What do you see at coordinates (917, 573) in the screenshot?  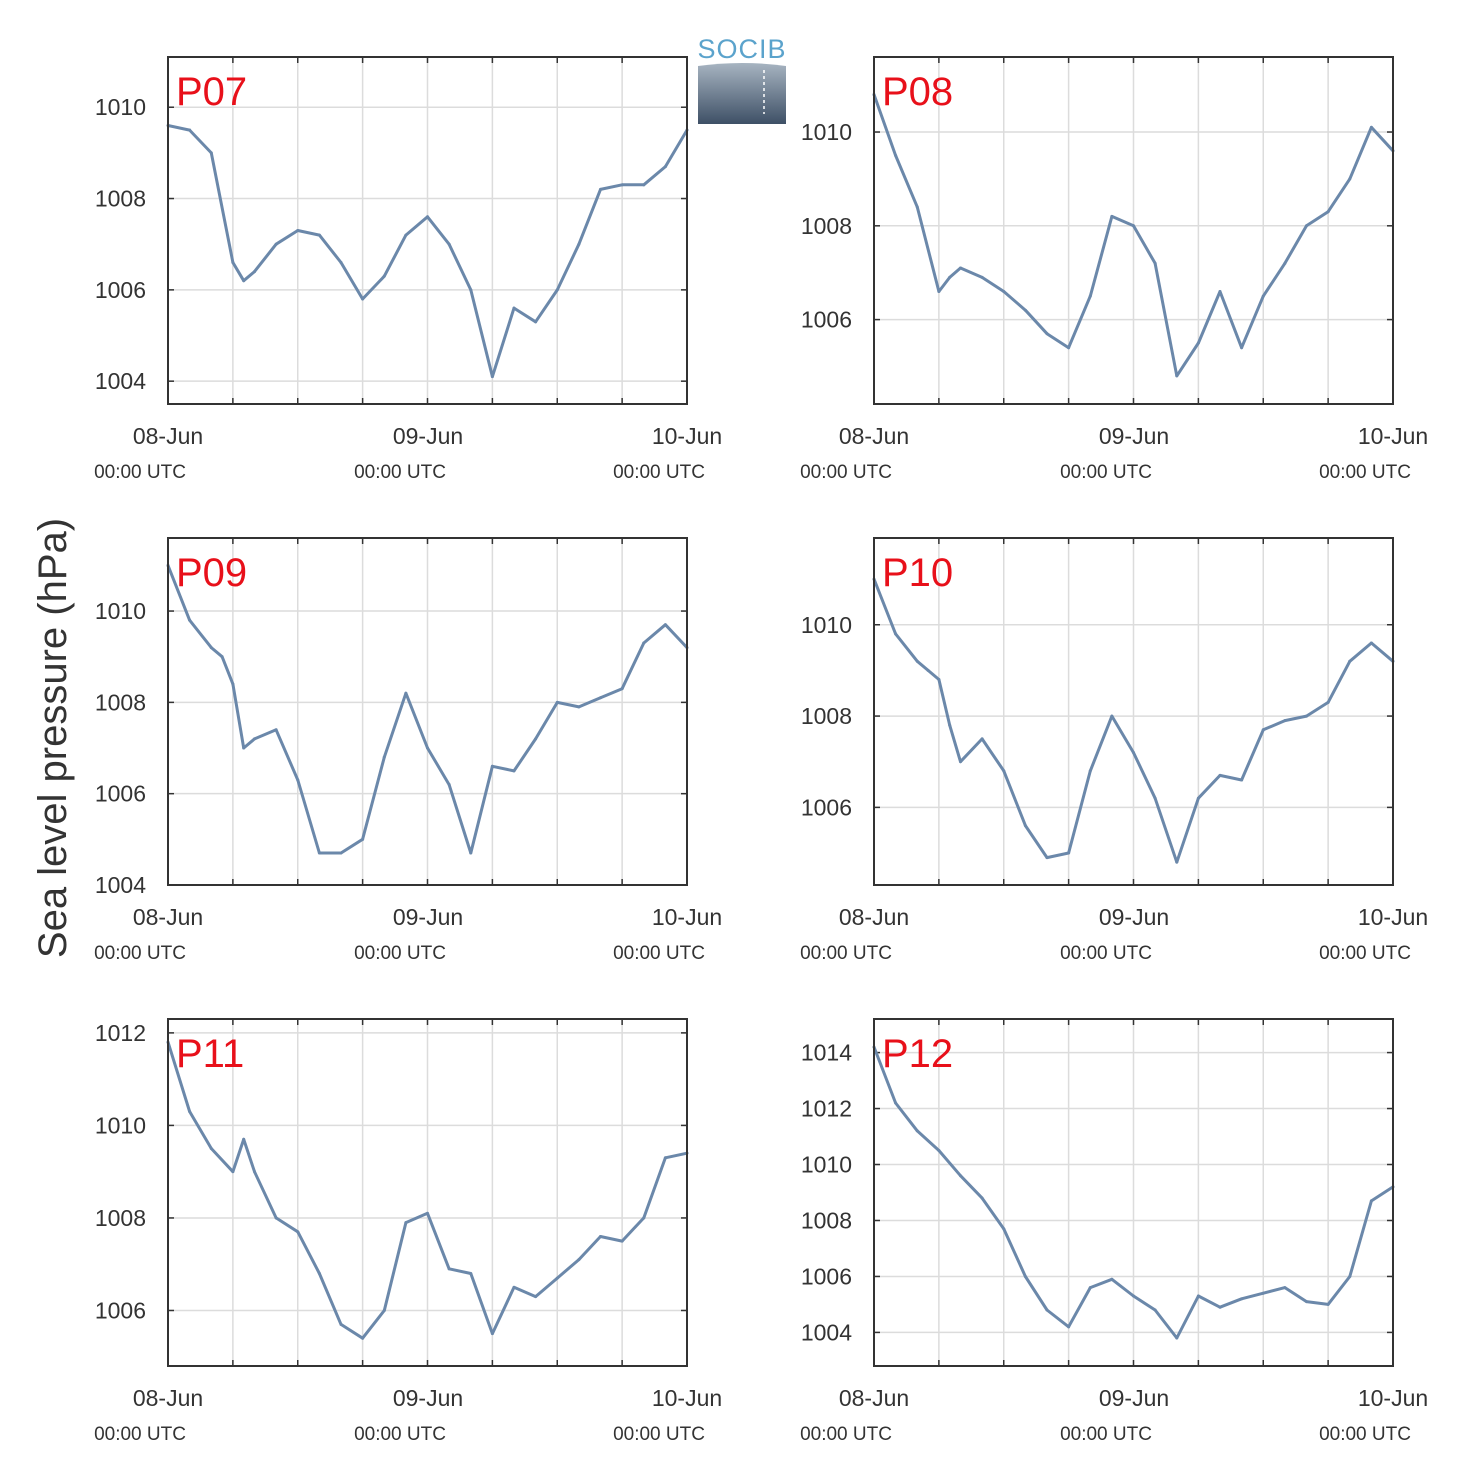 I see `panel-label: P10` at bounding box center [917, 573].